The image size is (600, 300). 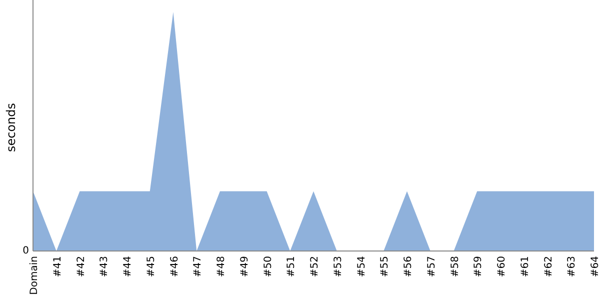 I want to click on x-tick-label: #47, so click(x=198, y=267).